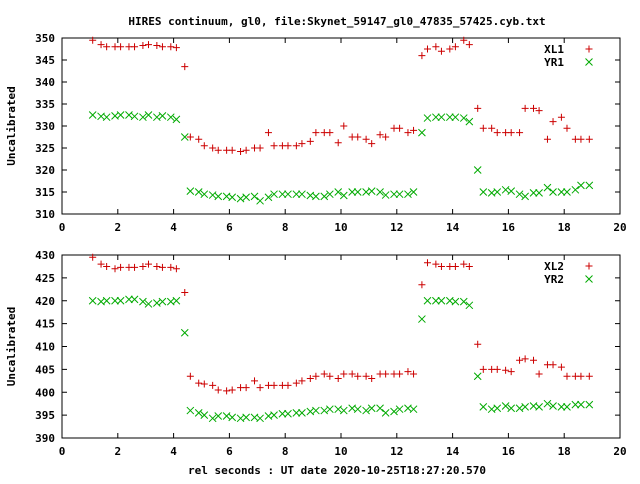  What do you see at coordinates (173, 227) in the screenshot?
I see `x-tick-label: 4` at bounding box center [173, 227].